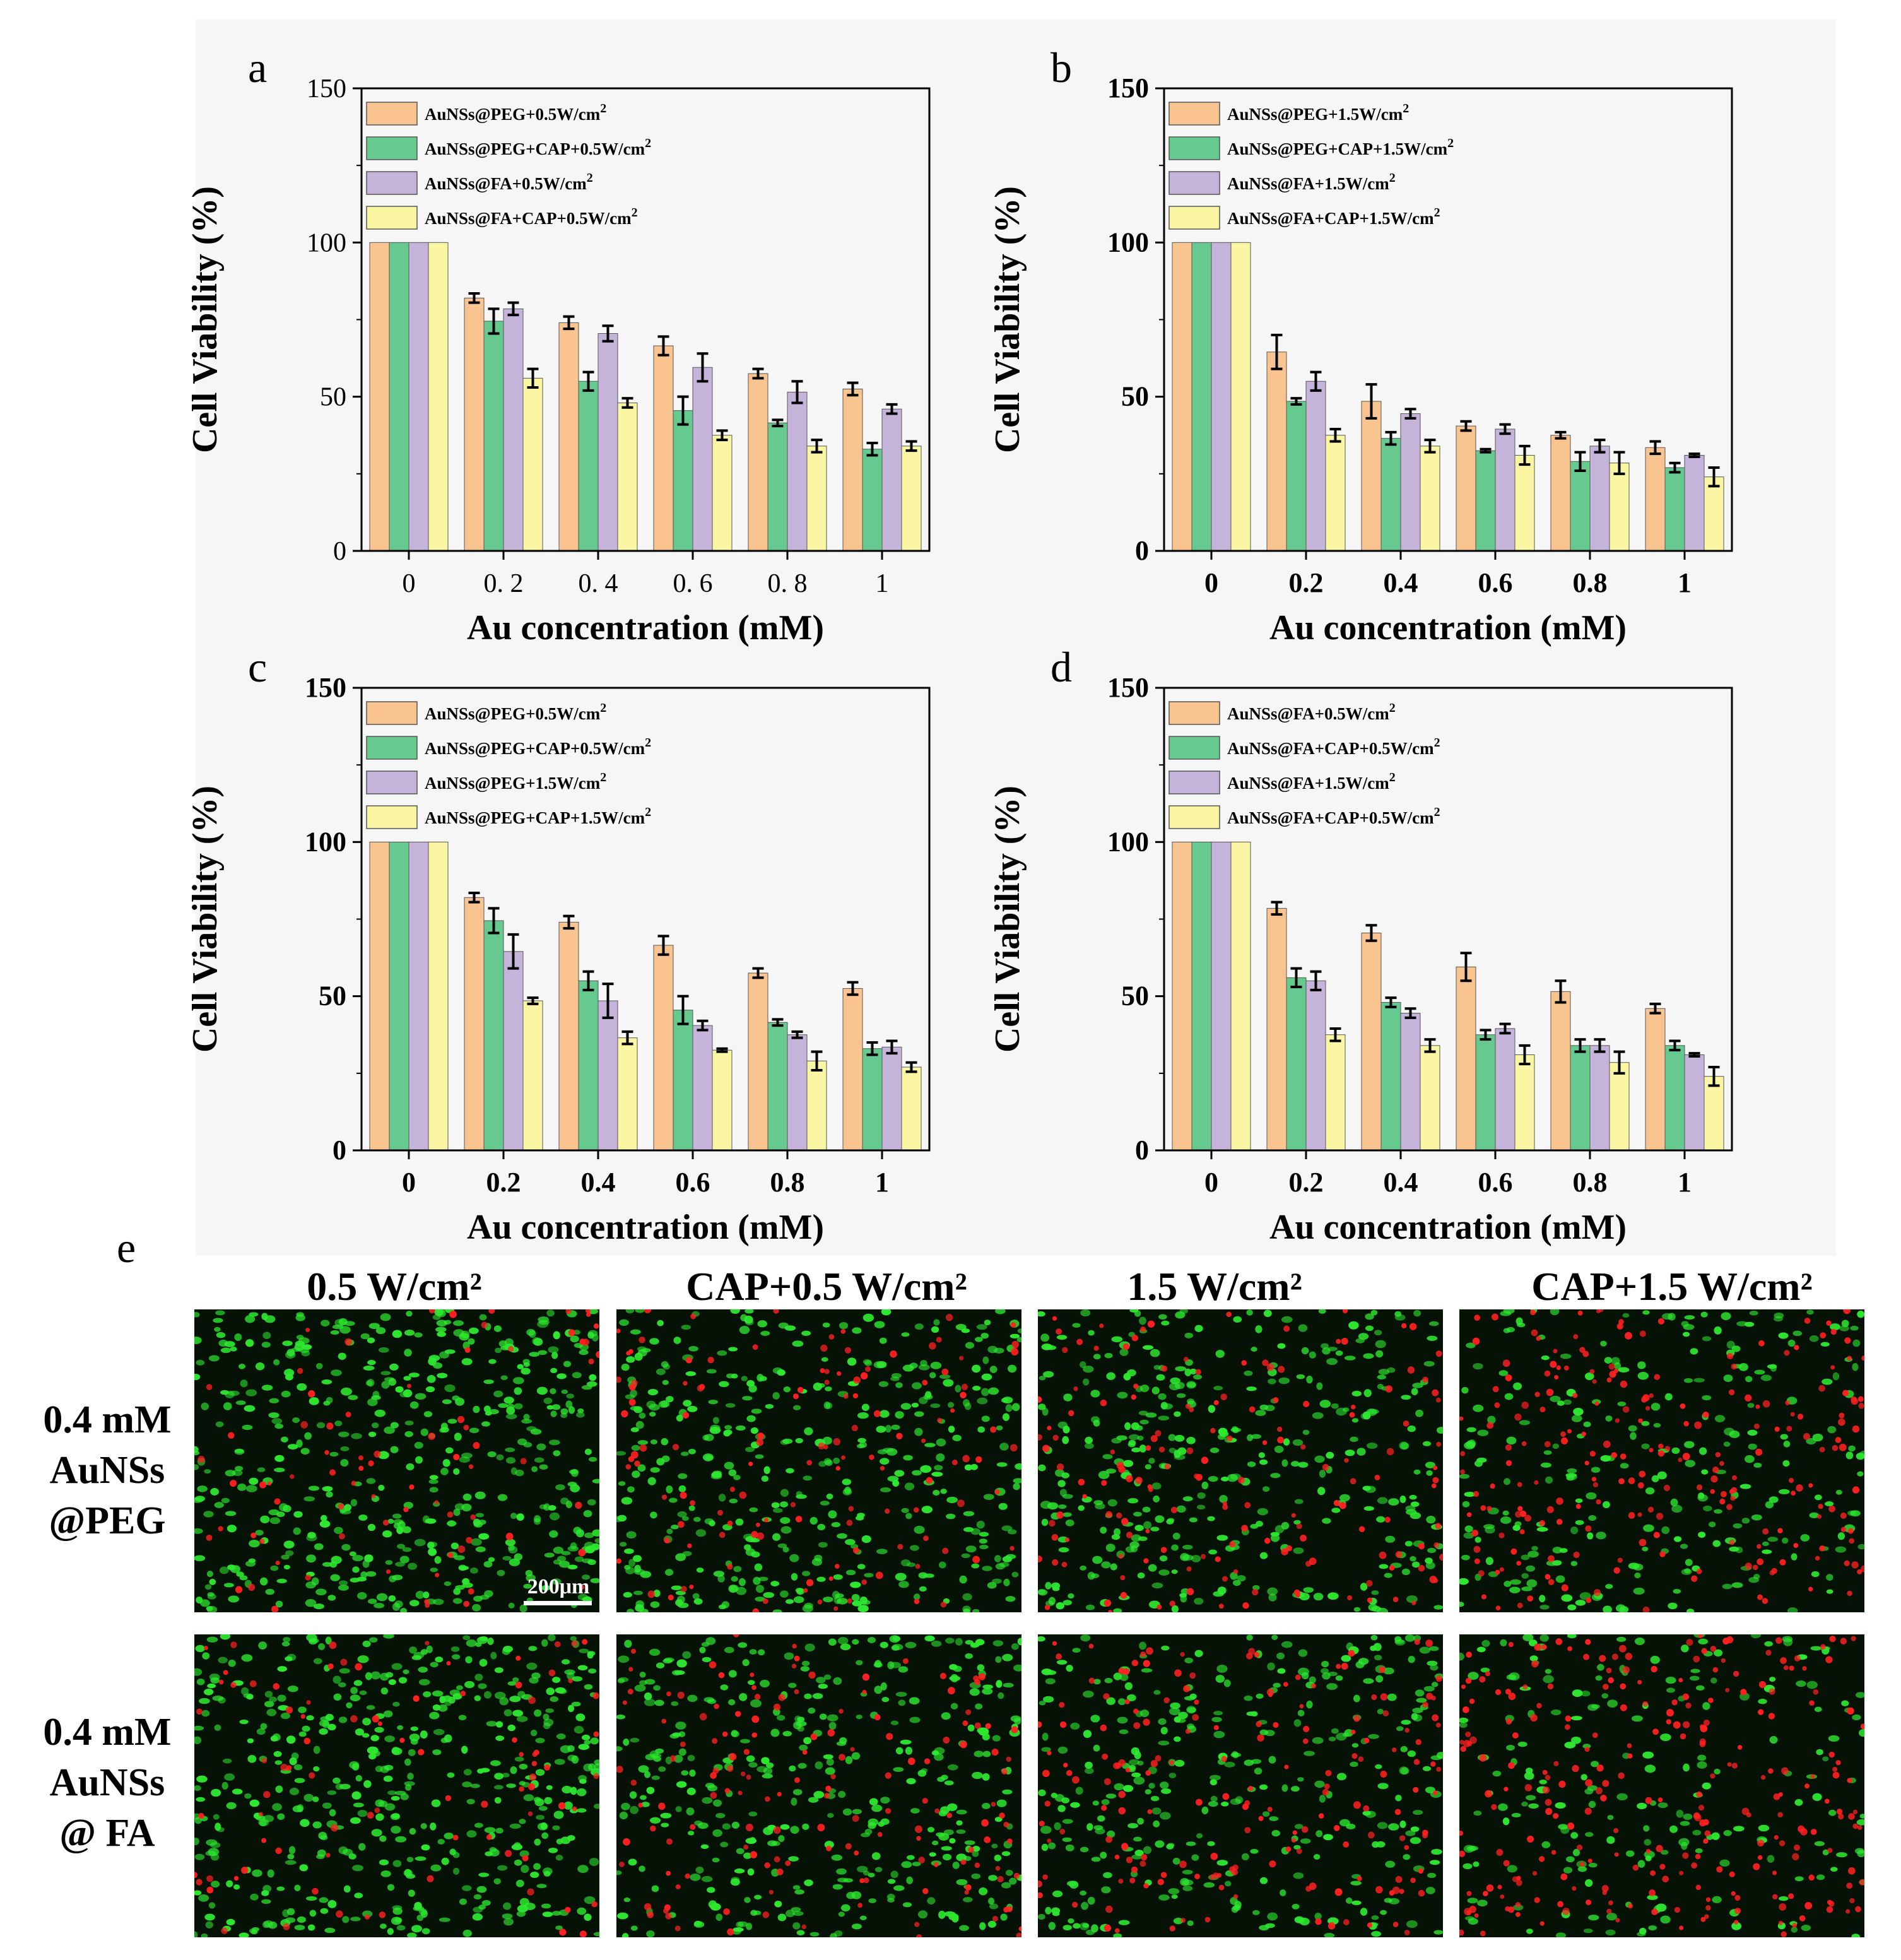  I want to click on errorbar-b-s3-c5, so click(1600, 446).